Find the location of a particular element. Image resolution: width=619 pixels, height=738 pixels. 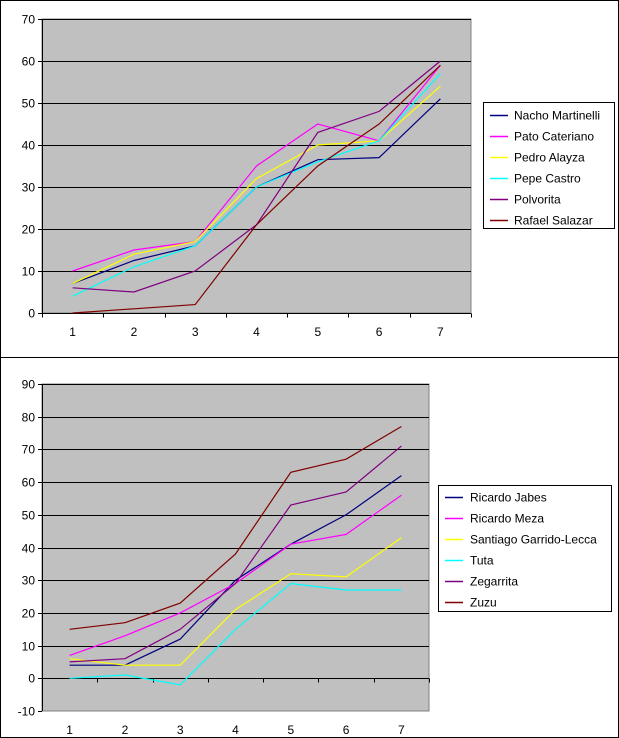

legend-label: Pato Cateriano is located at coordinates (554, 137).